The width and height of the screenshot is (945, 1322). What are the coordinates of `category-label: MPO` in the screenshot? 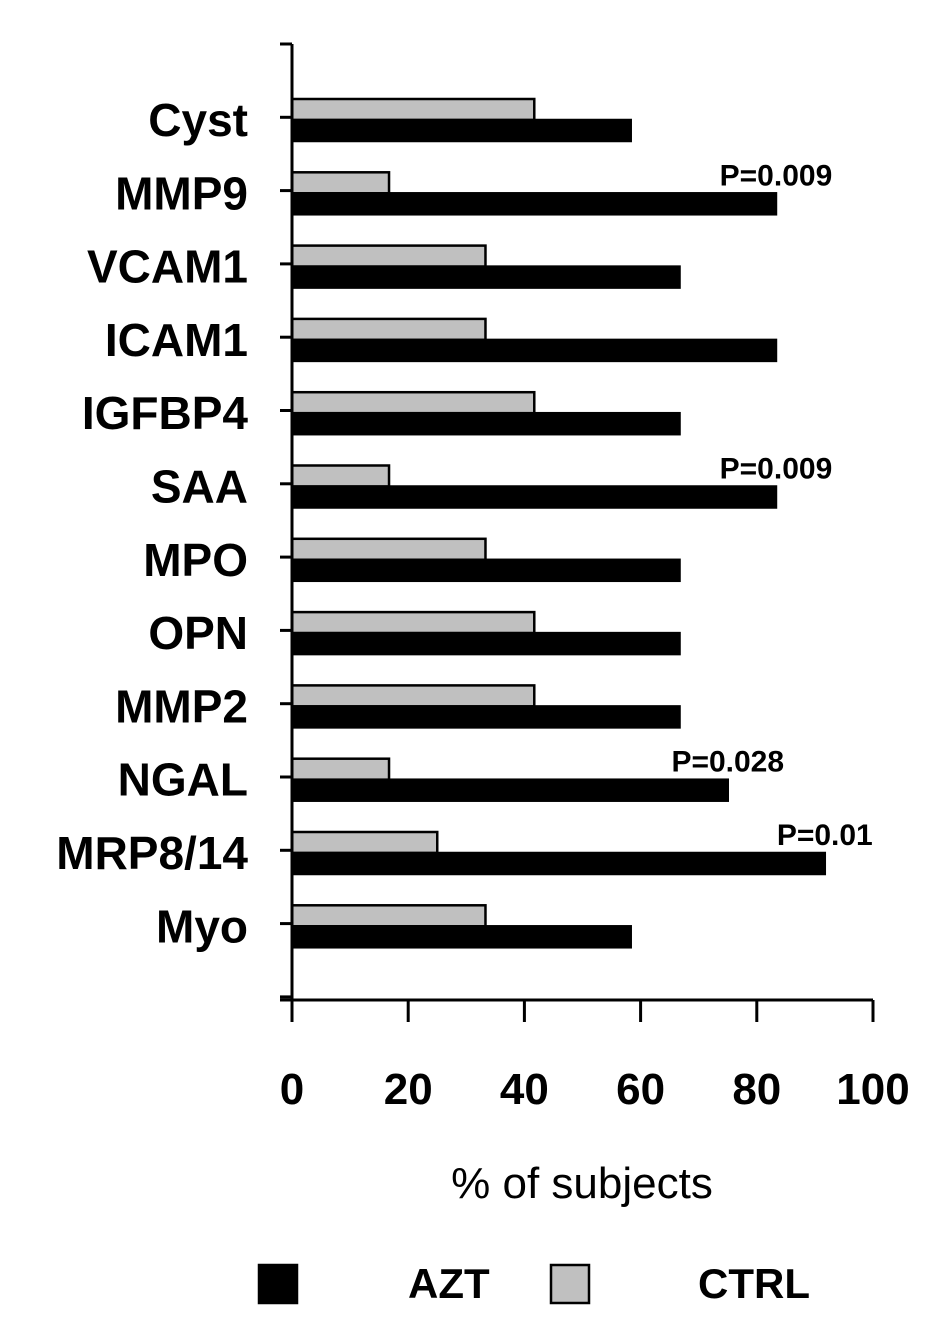 It's located at (195, 560).